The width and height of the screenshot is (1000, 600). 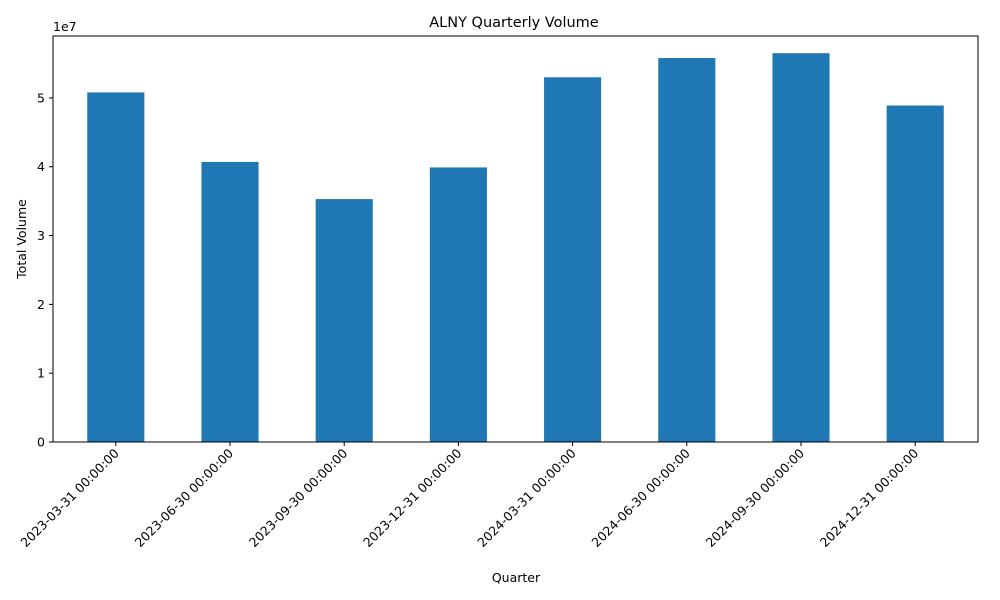 I want to click on x-axis-label: Quarter, so click(x=516, y=577).